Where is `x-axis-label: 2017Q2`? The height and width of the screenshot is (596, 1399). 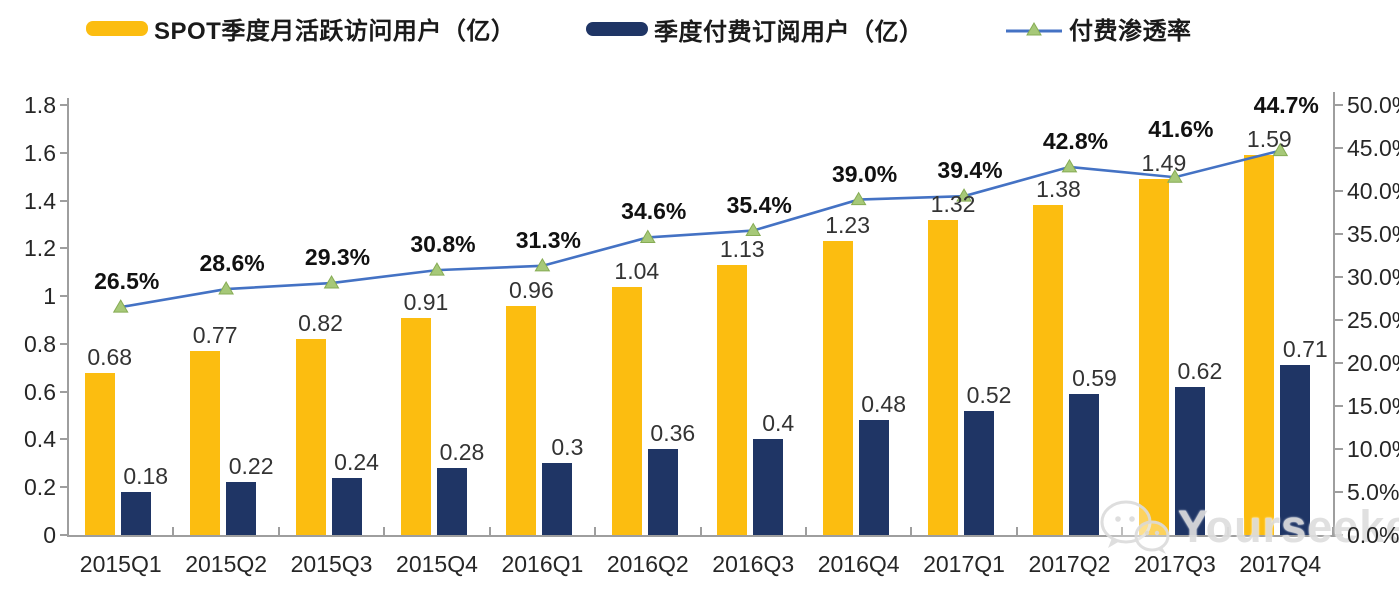 x-axis-label: 2017Q2 is located at coordinates (1069, 564).